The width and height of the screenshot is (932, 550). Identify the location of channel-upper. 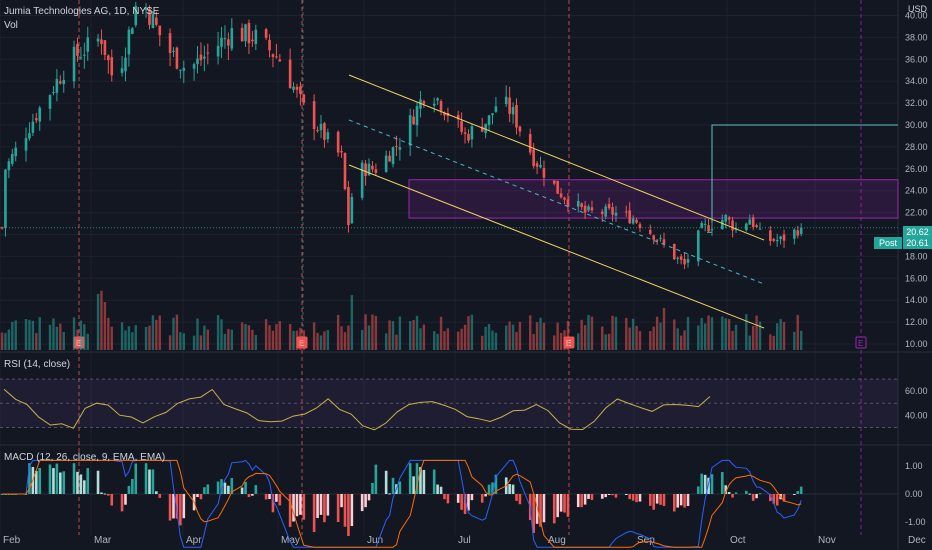
(556, 157).